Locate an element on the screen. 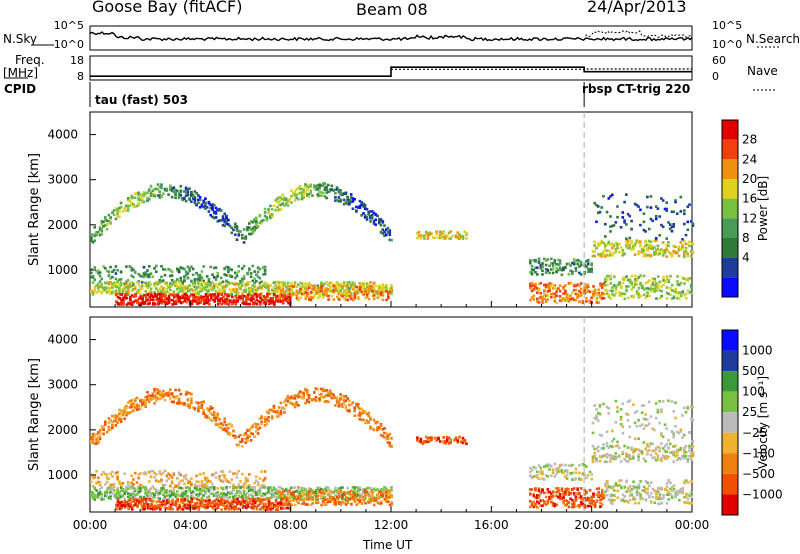 This screenshot has height=554, width=800. nave-right-tick: 0 is located at coordinates (715, 76).